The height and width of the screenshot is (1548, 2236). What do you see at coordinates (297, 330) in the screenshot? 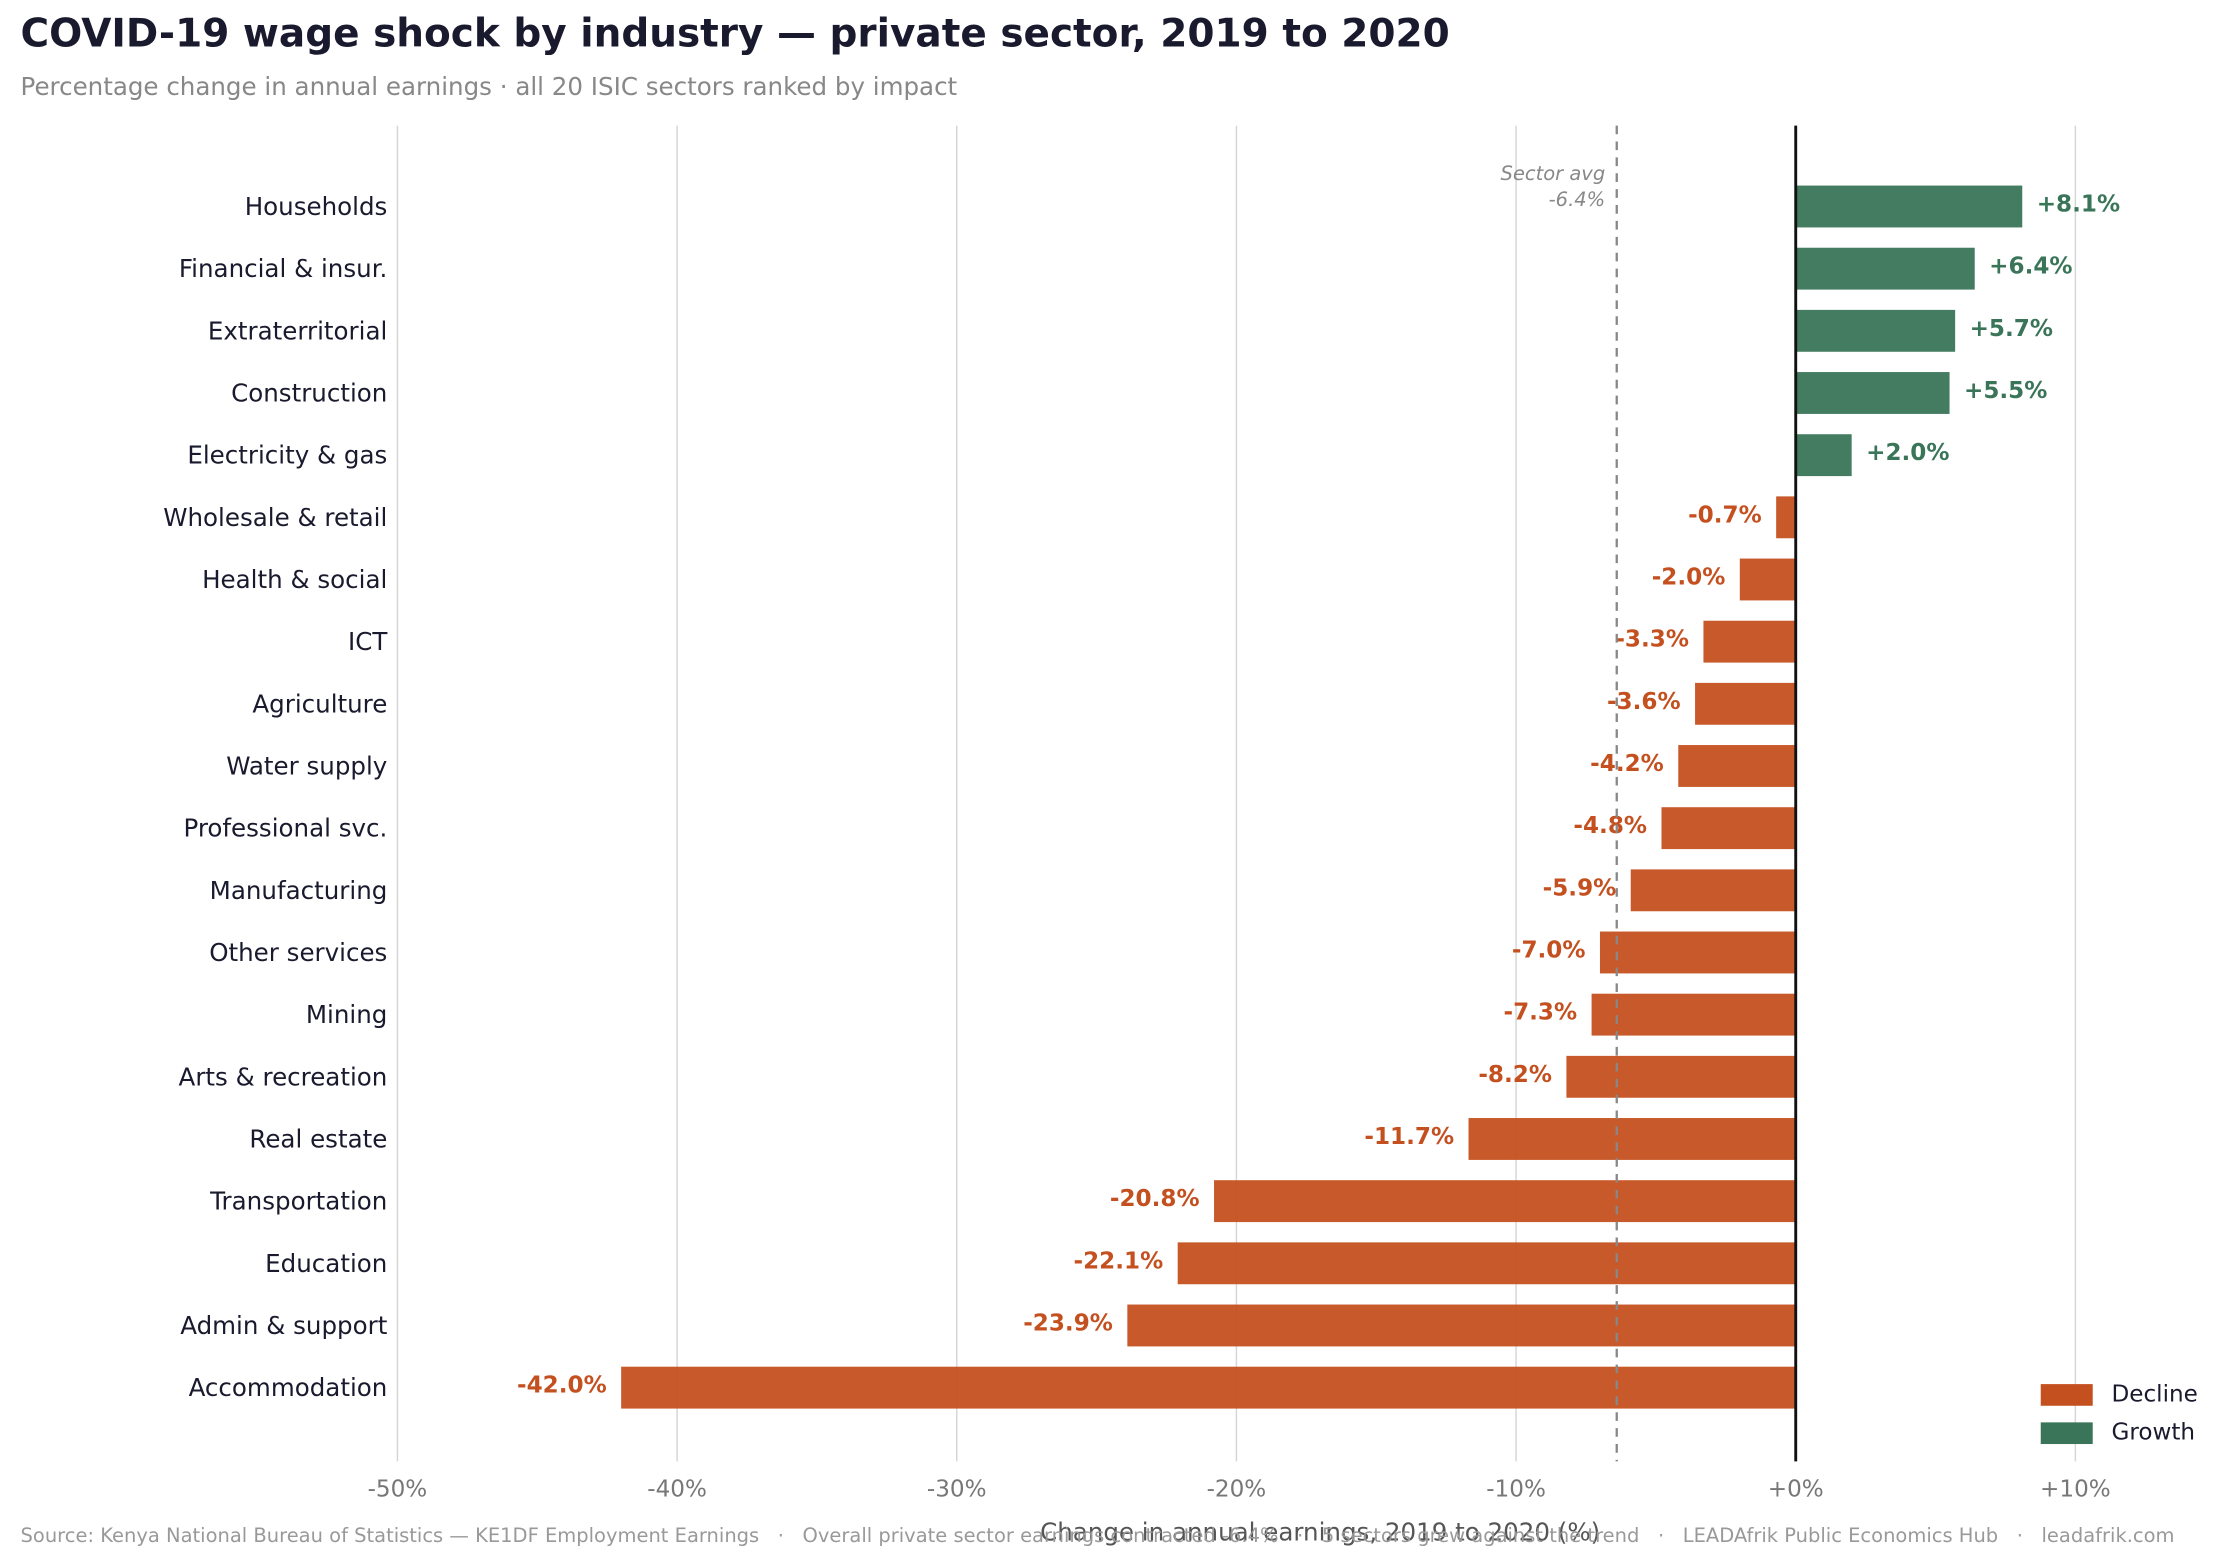
I see `y-tick-label: Extraterritorial` at bounding box center [297, 330].